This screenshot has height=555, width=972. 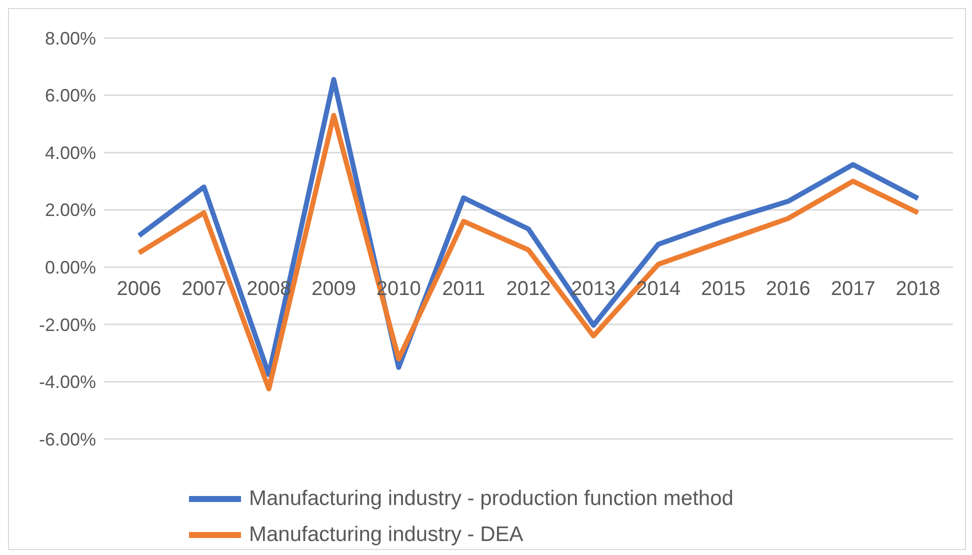 I want to click on y-tick-label: -4.00%, so click(x=67, y=382).